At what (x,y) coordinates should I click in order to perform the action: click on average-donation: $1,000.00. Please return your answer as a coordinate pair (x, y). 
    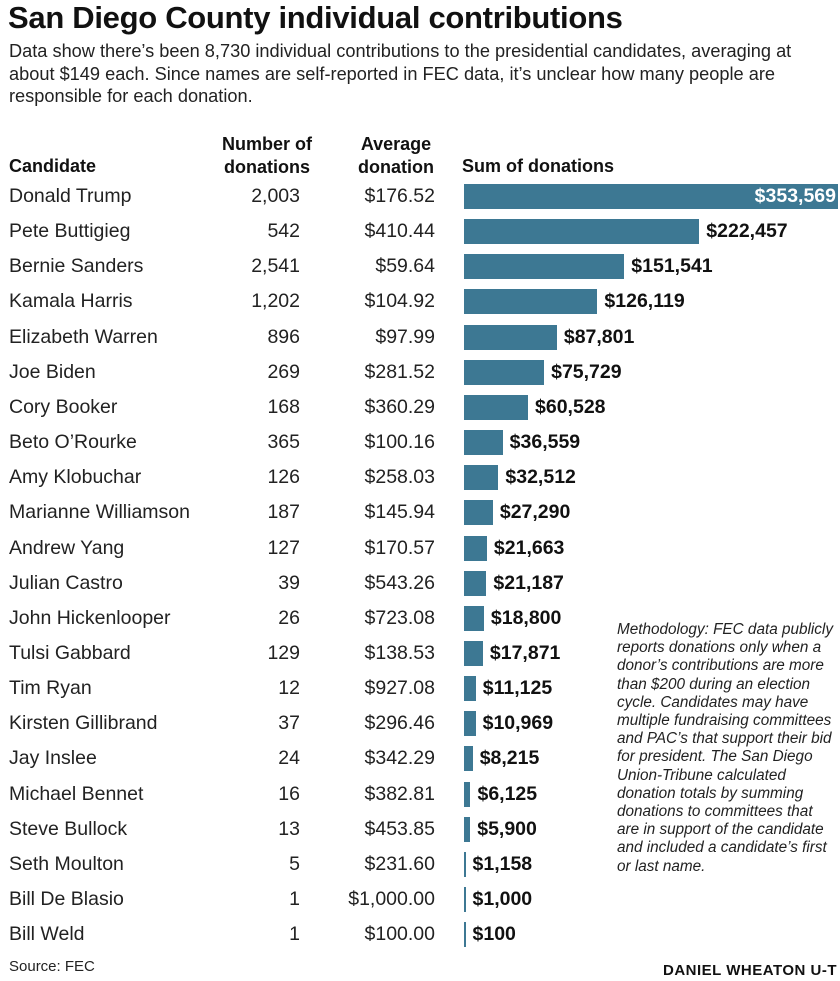
    Looking at the image, I should click on (391, 899).